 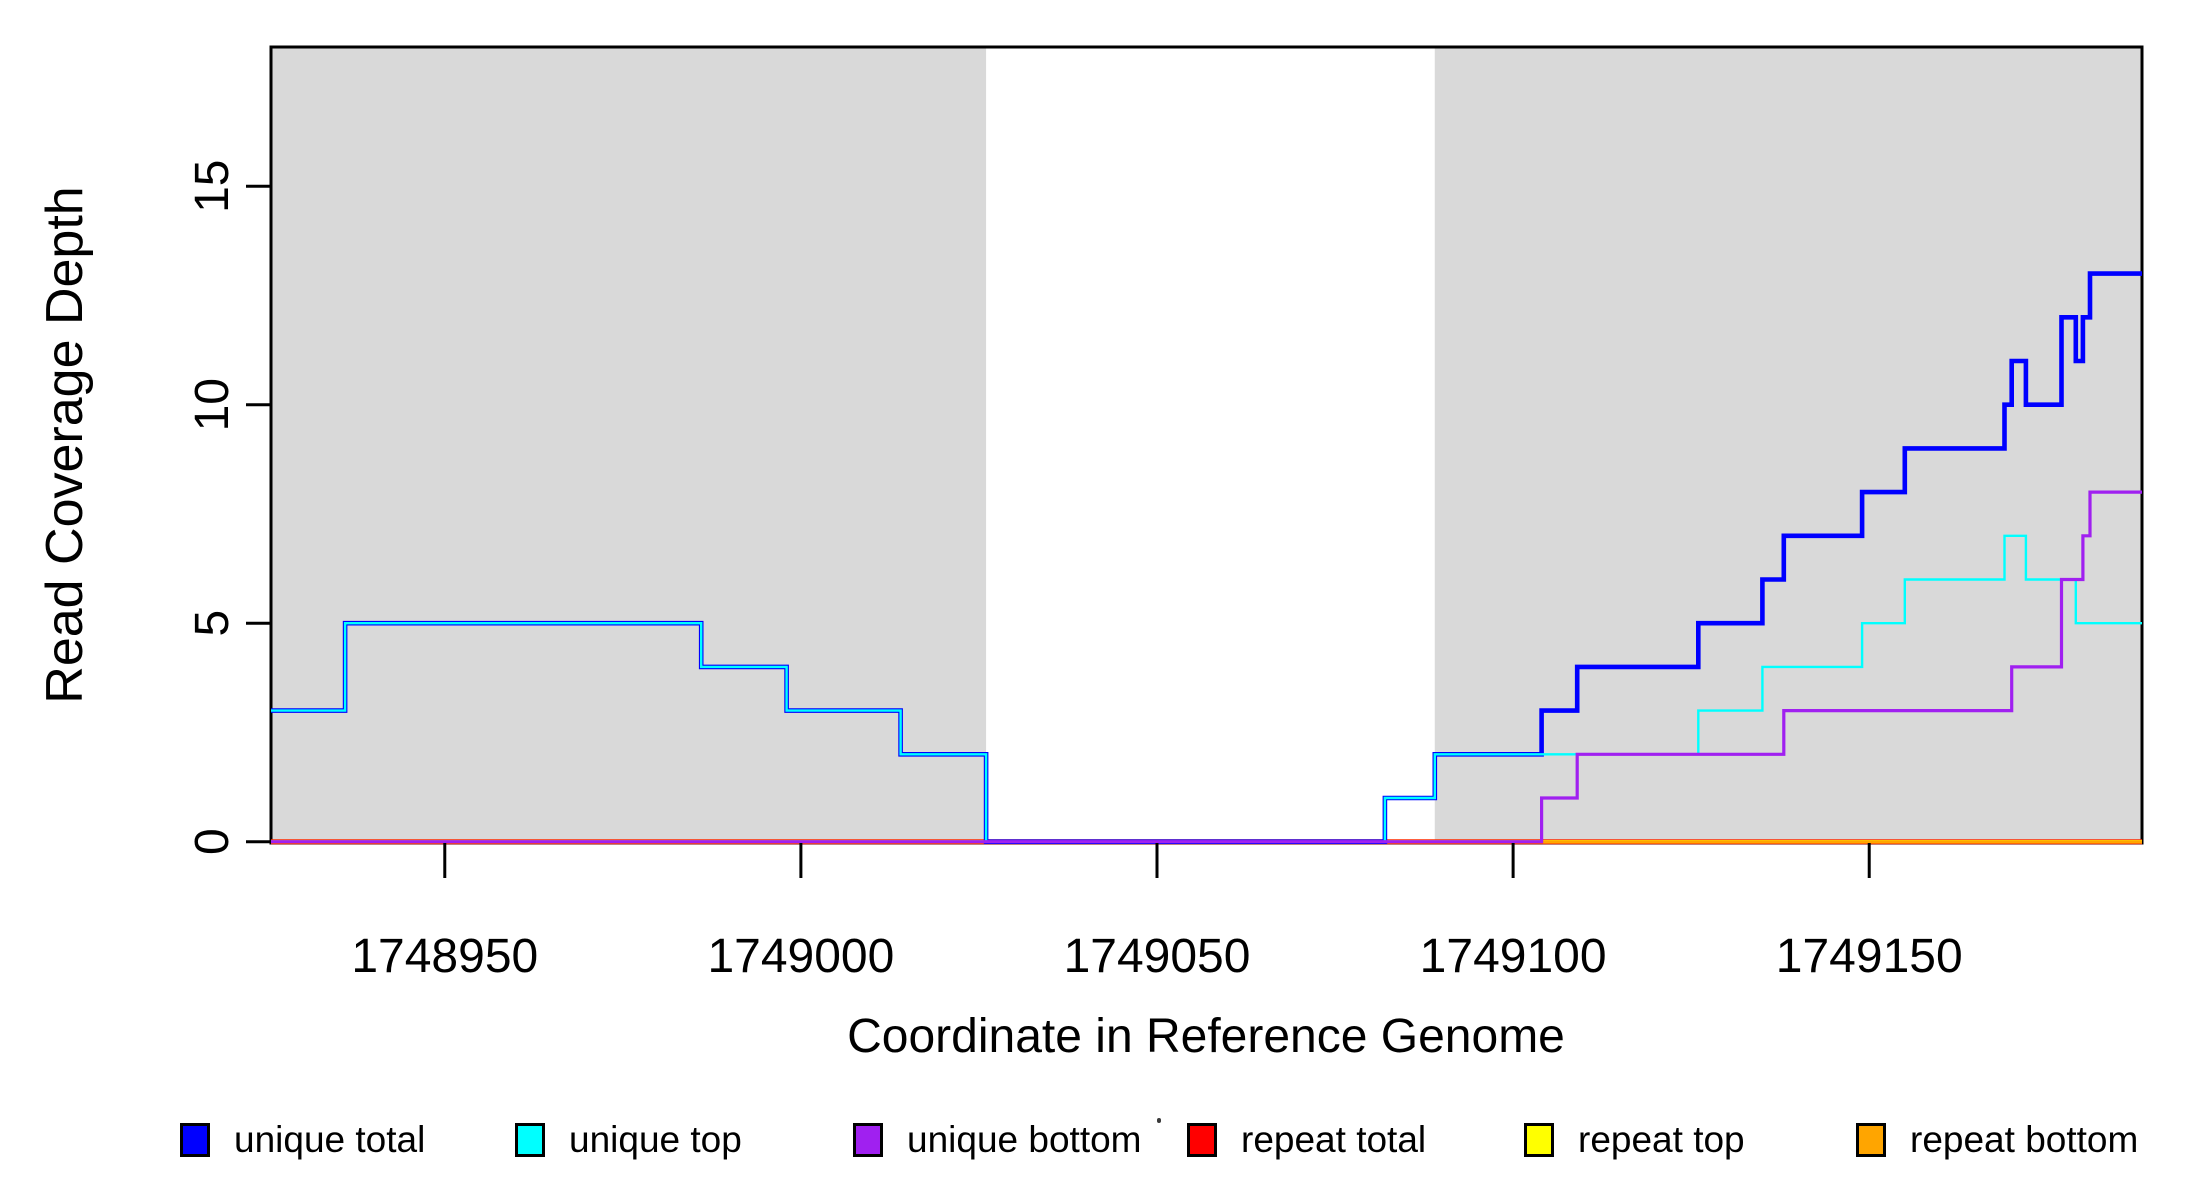 What do you see at coordinates (330, 1139) in the screenshot?
I see `legend-label: unique total` at bounding box center [330, 1139].